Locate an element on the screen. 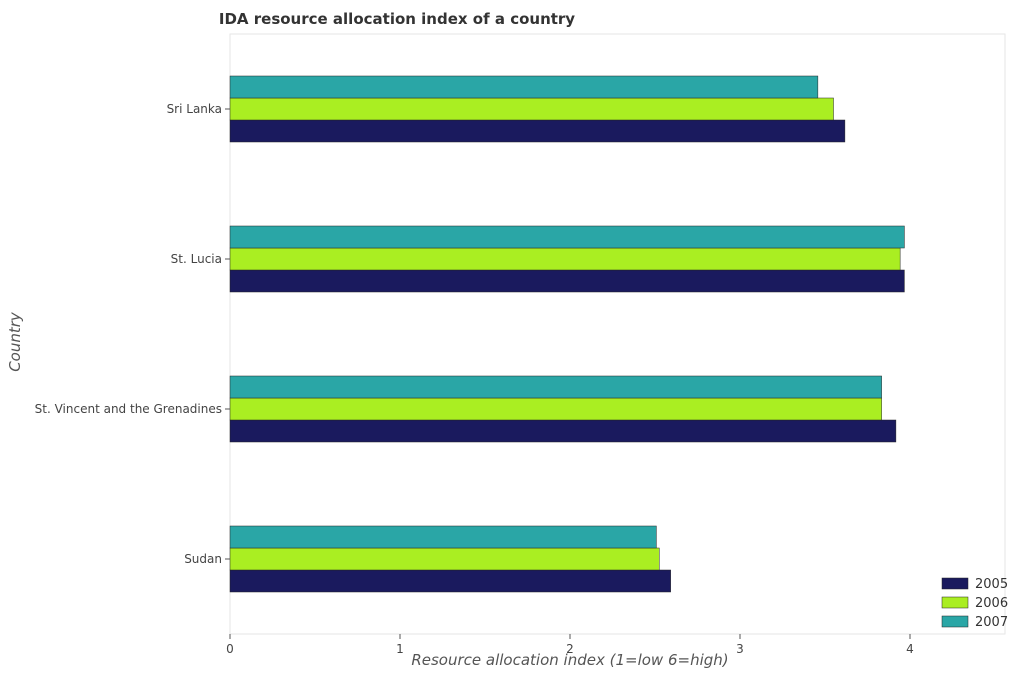  legend: 2005 2006 2007 is located at coordinates (974, 603).